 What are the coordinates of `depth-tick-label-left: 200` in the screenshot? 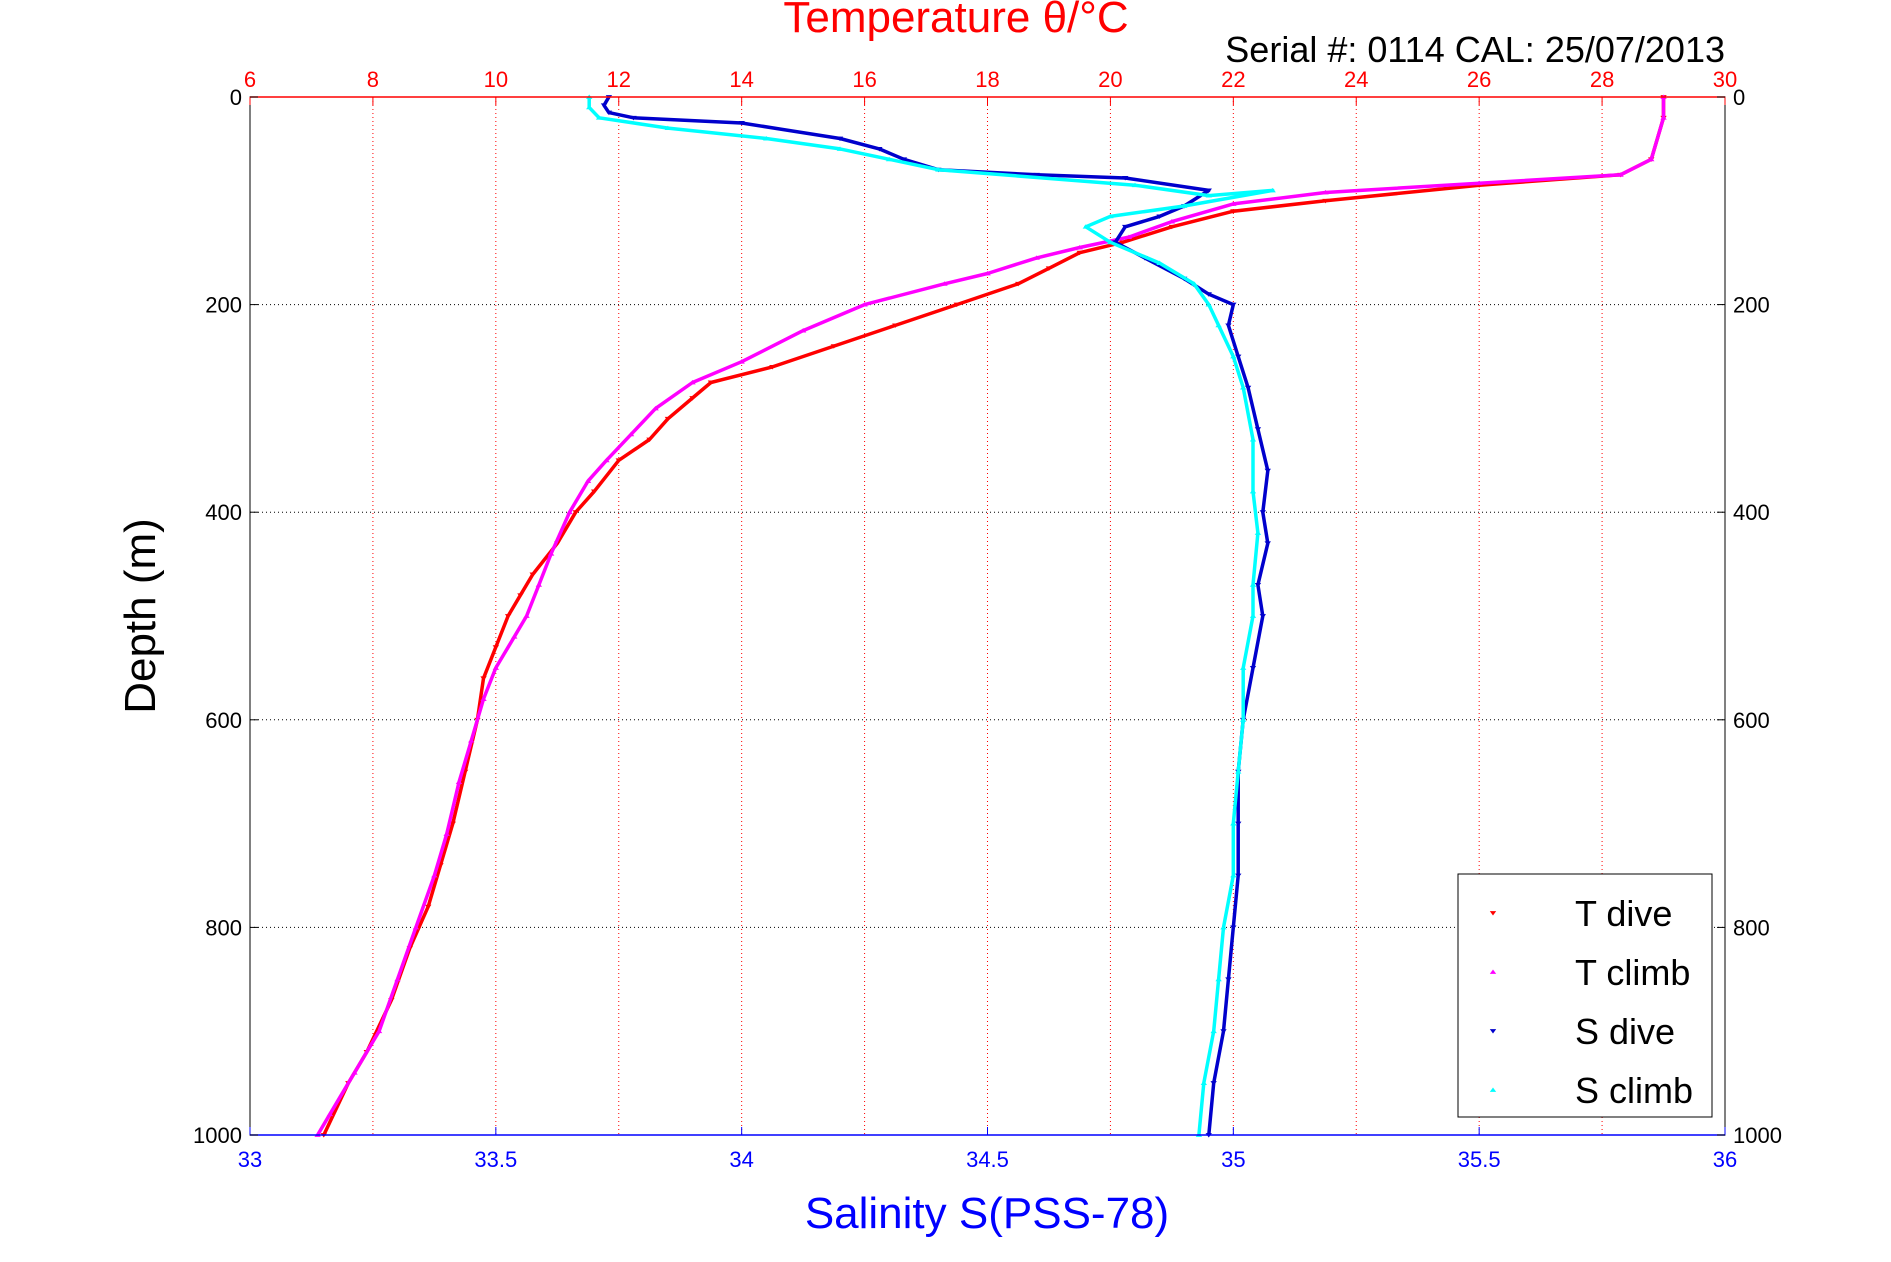 It's located at (223, 305).